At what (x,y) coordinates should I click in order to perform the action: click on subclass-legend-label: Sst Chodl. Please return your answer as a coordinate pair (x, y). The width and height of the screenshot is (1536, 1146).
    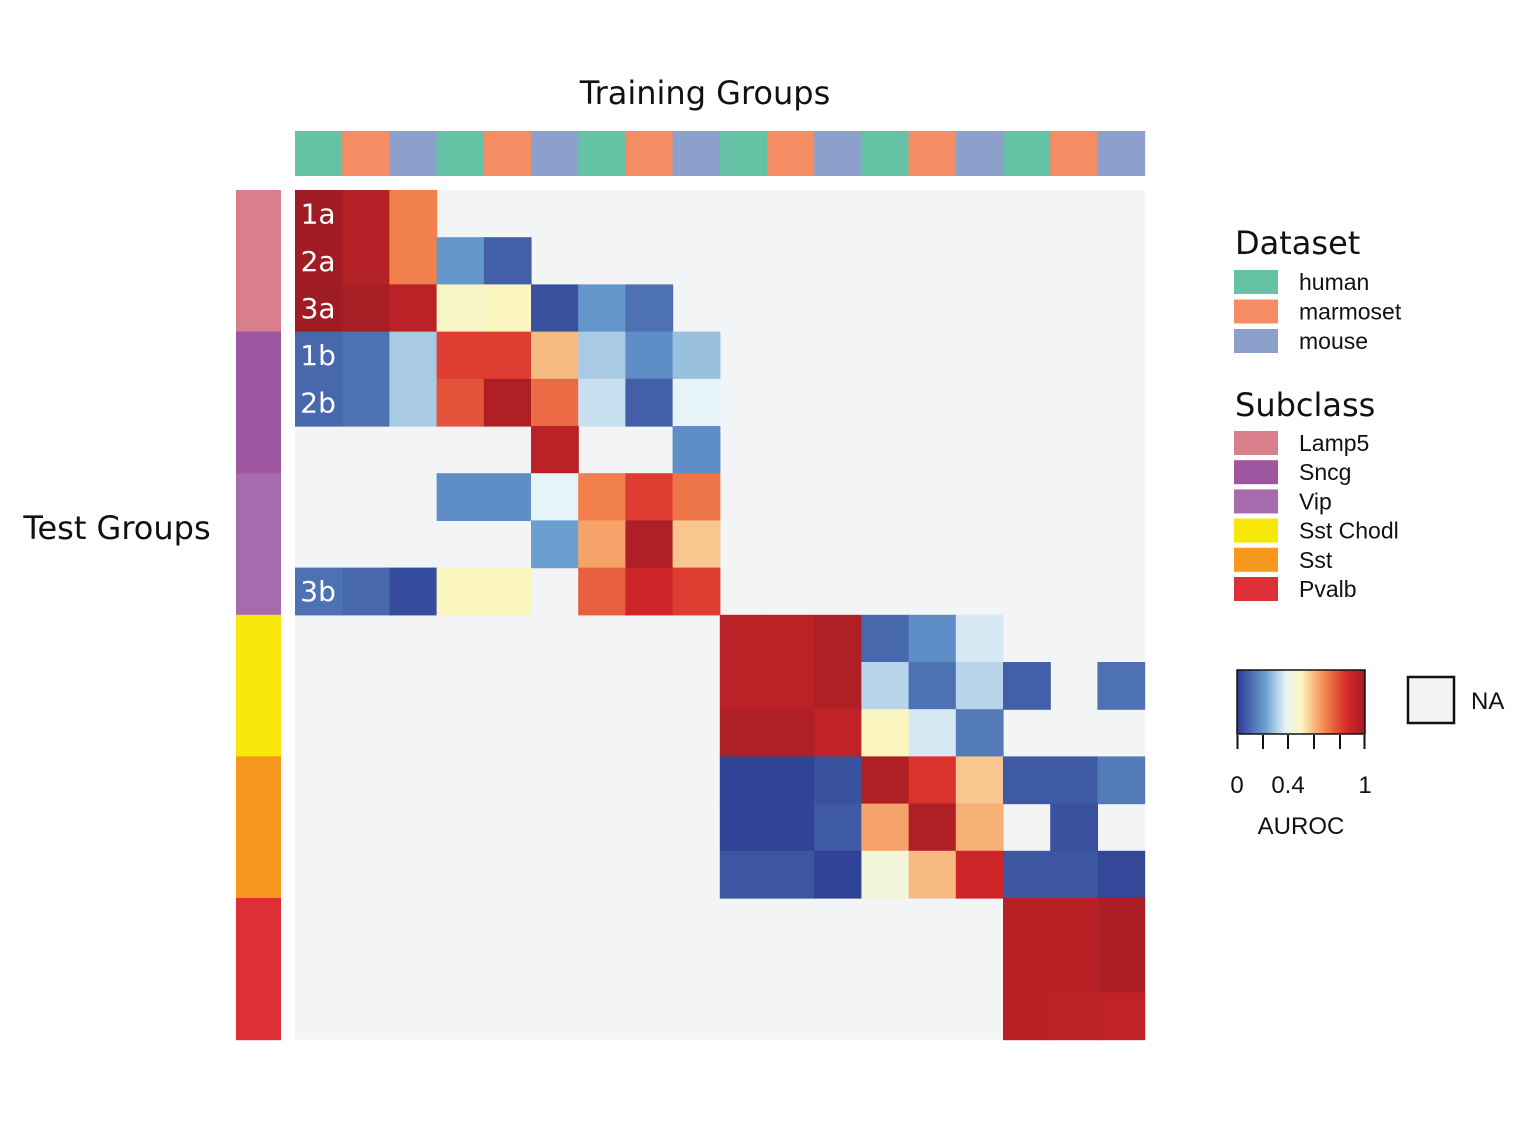
    Looking at the image, I should click on (1349, 531).